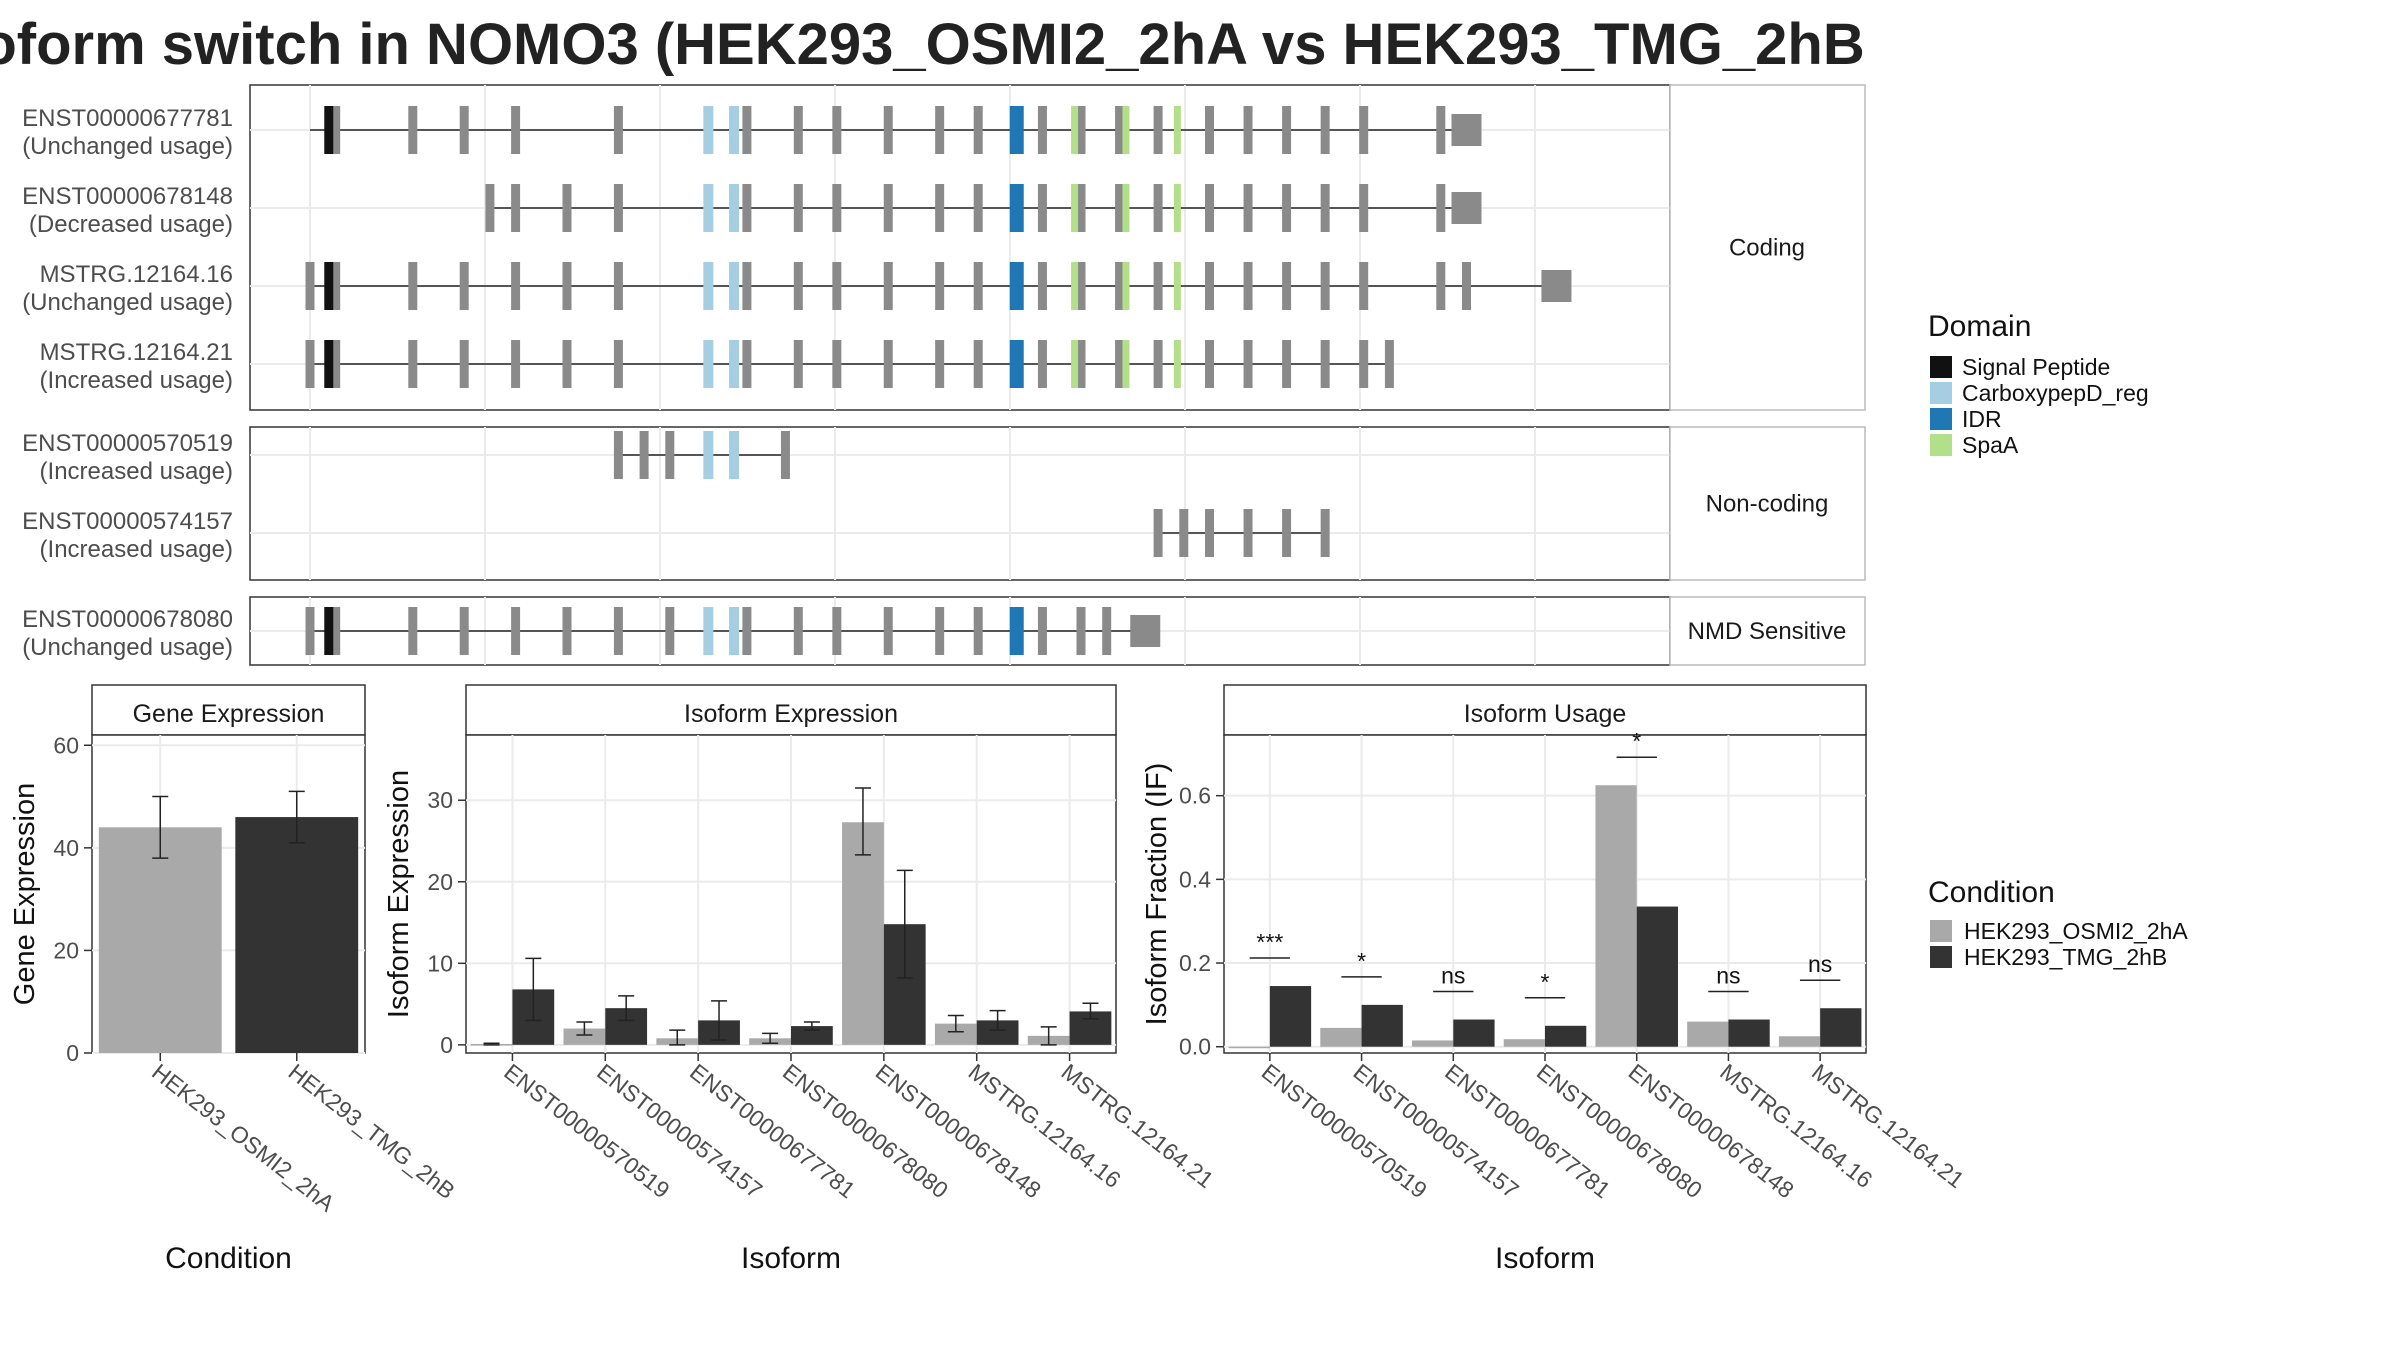 The height and width of the screenshot is (1350, 2400). What do you see at coordinates (791, 1258) in the screenshot?
I see `x-axis-label: Isoform` at bounding box center [791, 1258].